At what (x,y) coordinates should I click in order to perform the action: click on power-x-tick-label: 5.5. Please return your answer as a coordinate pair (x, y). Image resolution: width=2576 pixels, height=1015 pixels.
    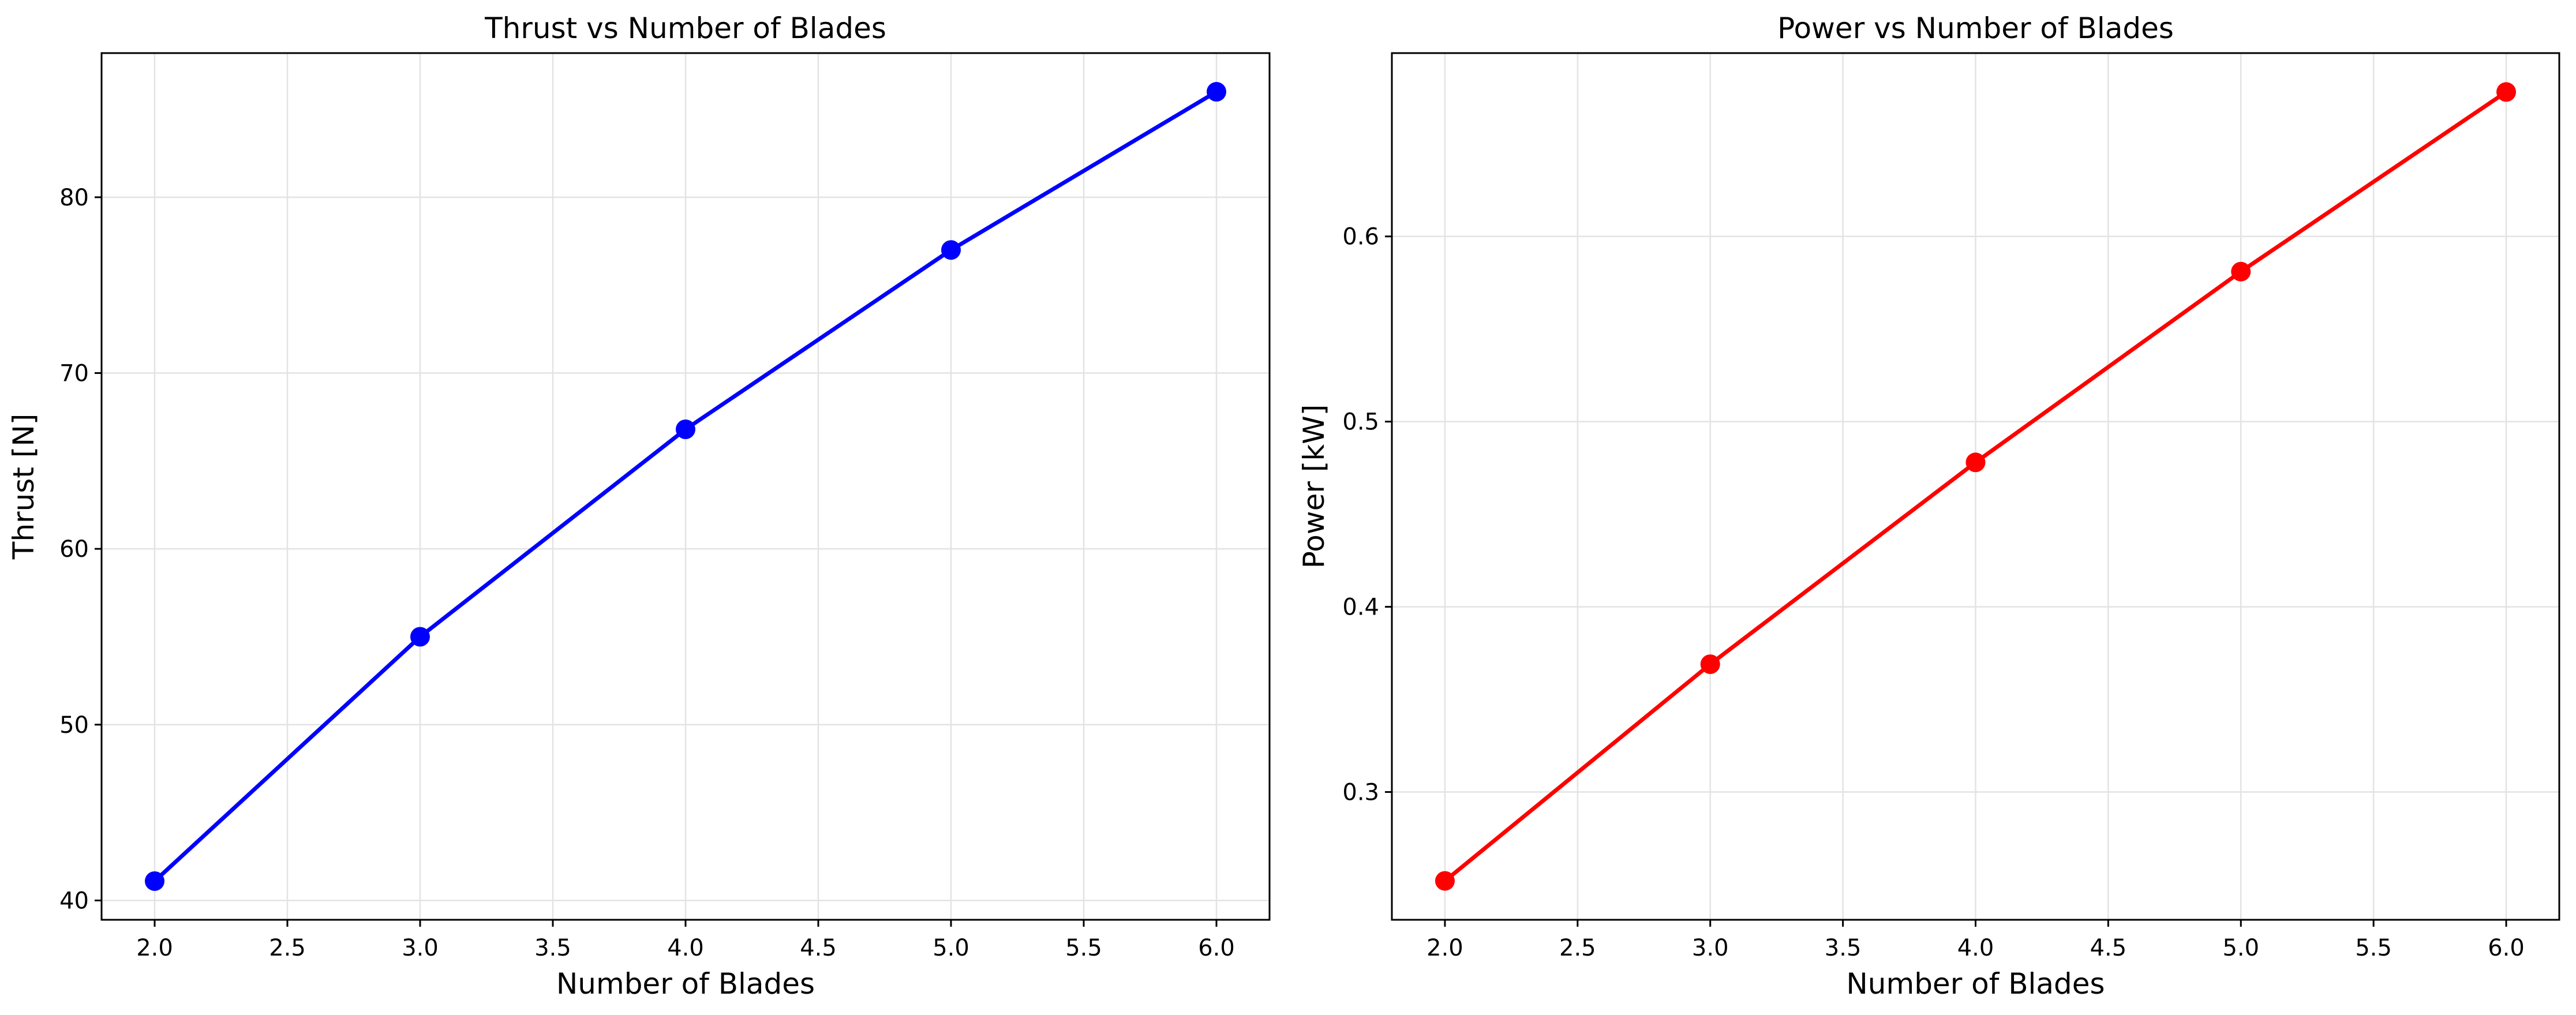
    Looking at the image, I should click on (2373, 948).